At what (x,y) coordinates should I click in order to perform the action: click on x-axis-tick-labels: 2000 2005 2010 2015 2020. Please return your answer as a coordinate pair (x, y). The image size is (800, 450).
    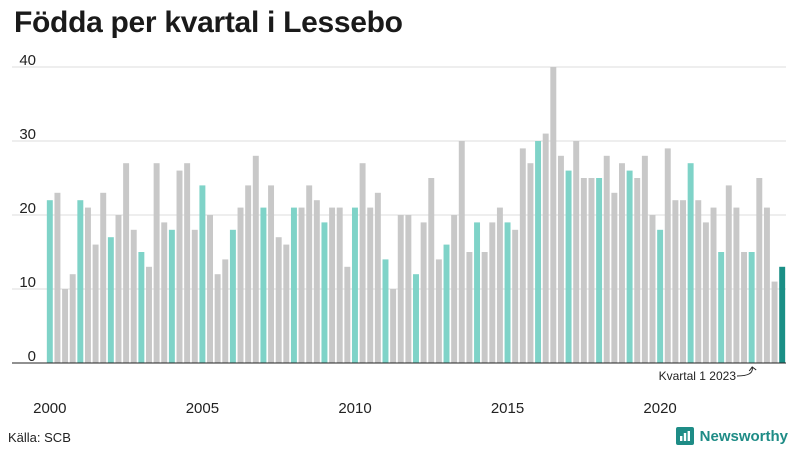
    Looking at the image, I should click on (355, 408).